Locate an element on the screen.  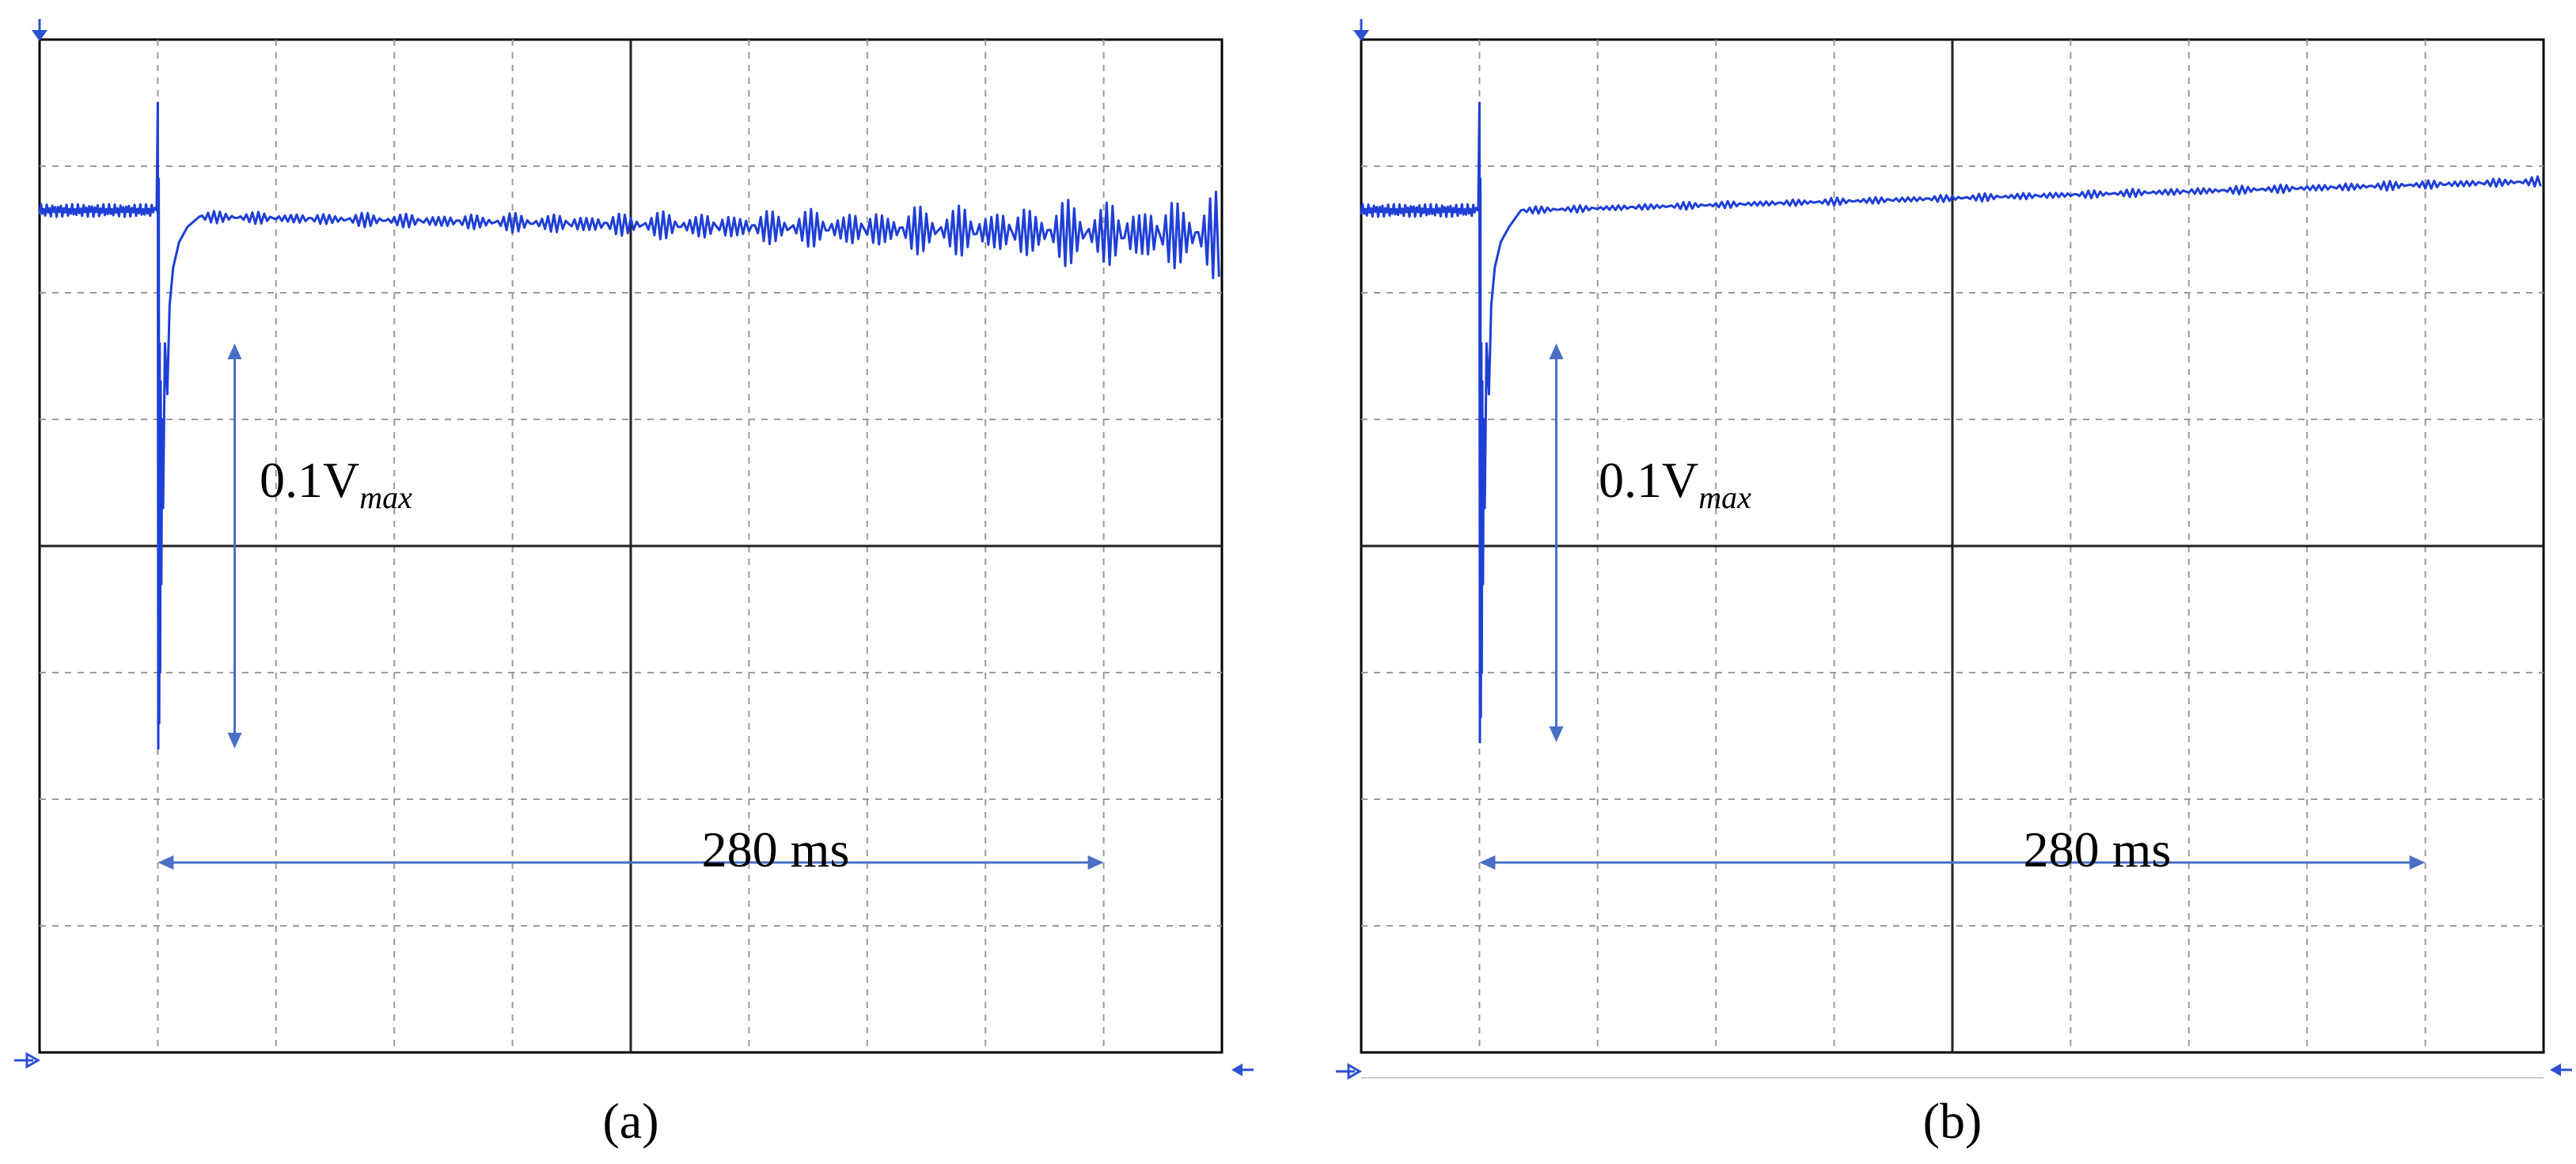
panel-caption: (b) is located at coordinates (1952, 1121).